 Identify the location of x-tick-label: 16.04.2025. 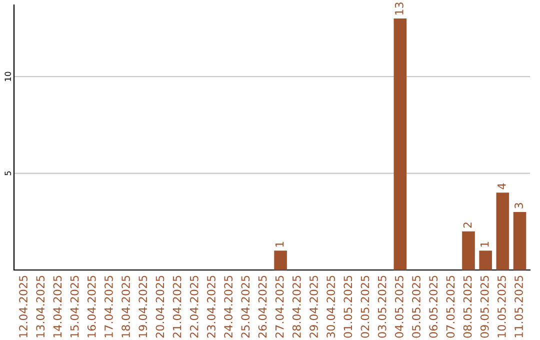
(91, 307).